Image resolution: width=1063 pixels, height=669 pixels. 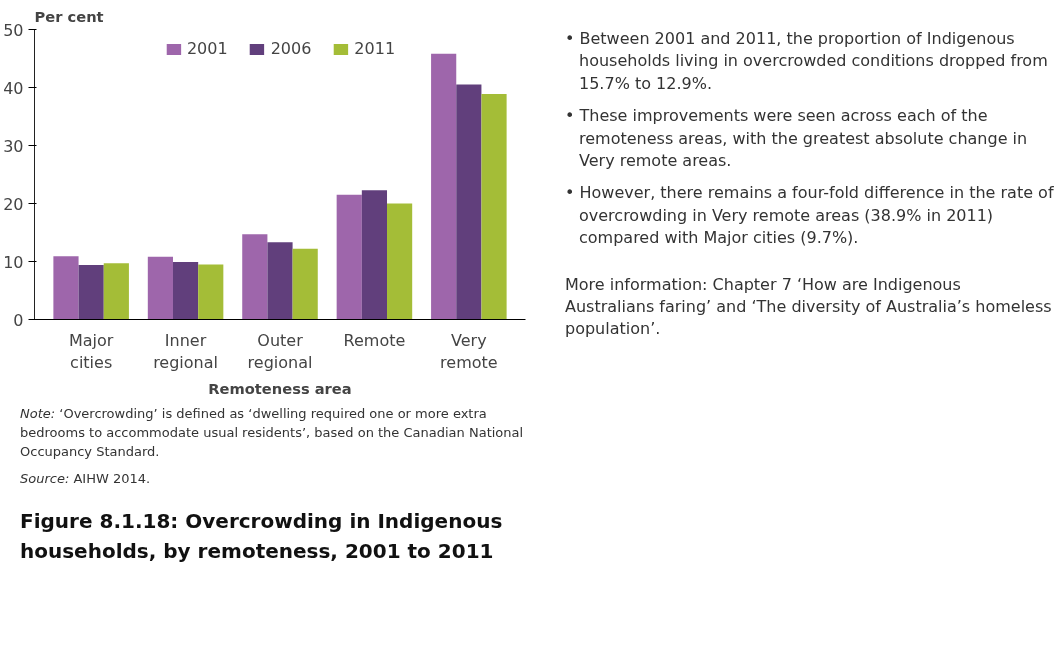 What do you see at coordinates (469, 351) in the screenshot?
I see `x-tick-label: Very remote` at bounding box center [469, 351].